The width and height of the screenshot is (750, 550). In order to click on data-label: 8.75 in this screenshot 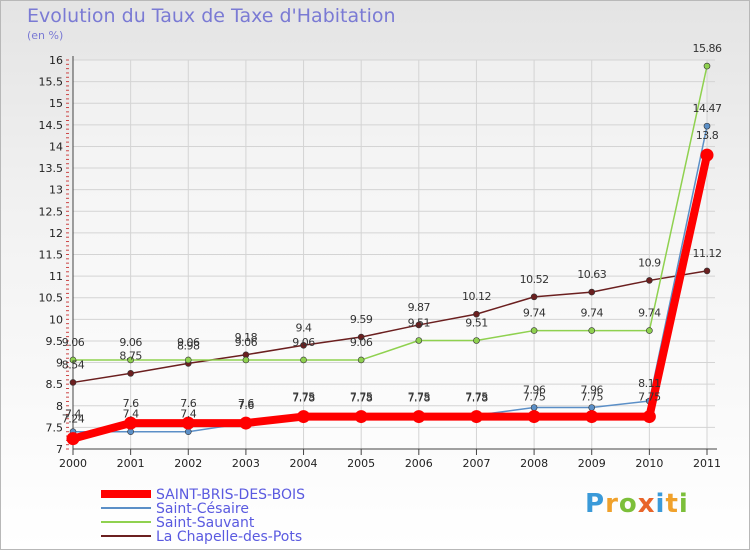, I will do `click(130, 355)`.